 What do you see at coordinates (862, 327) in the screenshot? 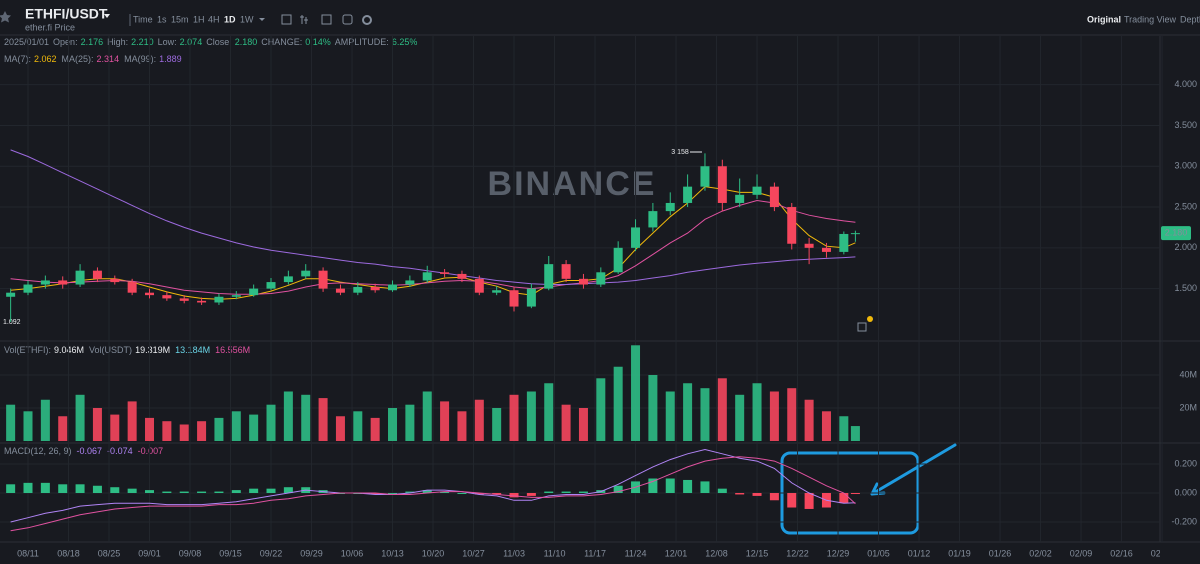
I see `alert-icon` at bounding box center [862, 327].